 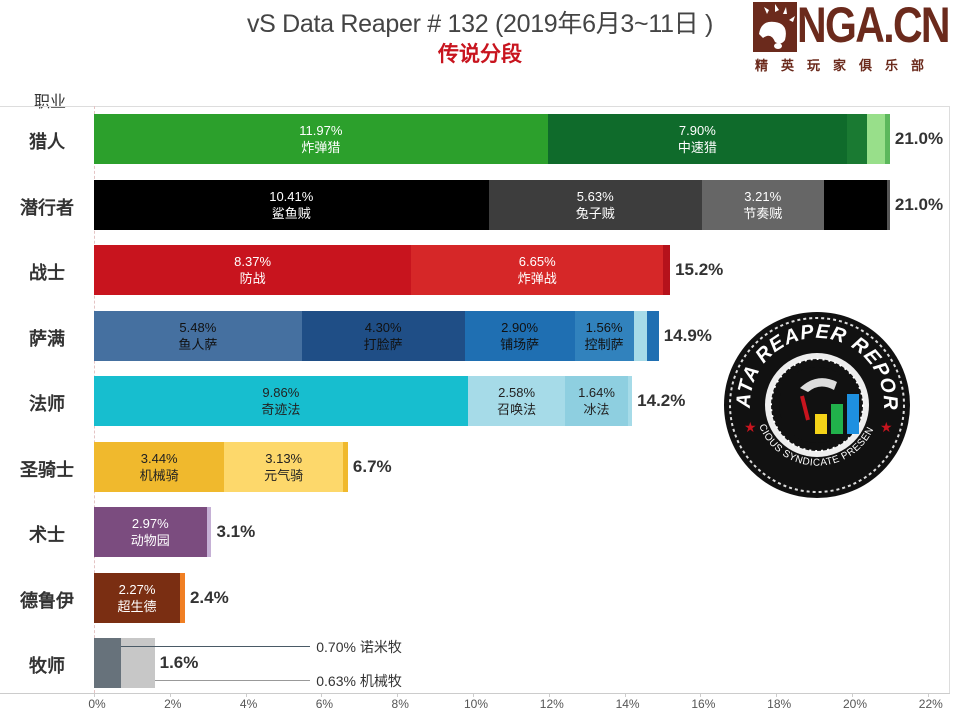 What do you see at coordinates (281, 392) in the screenshot?
I see `segment-value: 9.86%` at bounding box center [281, 392].